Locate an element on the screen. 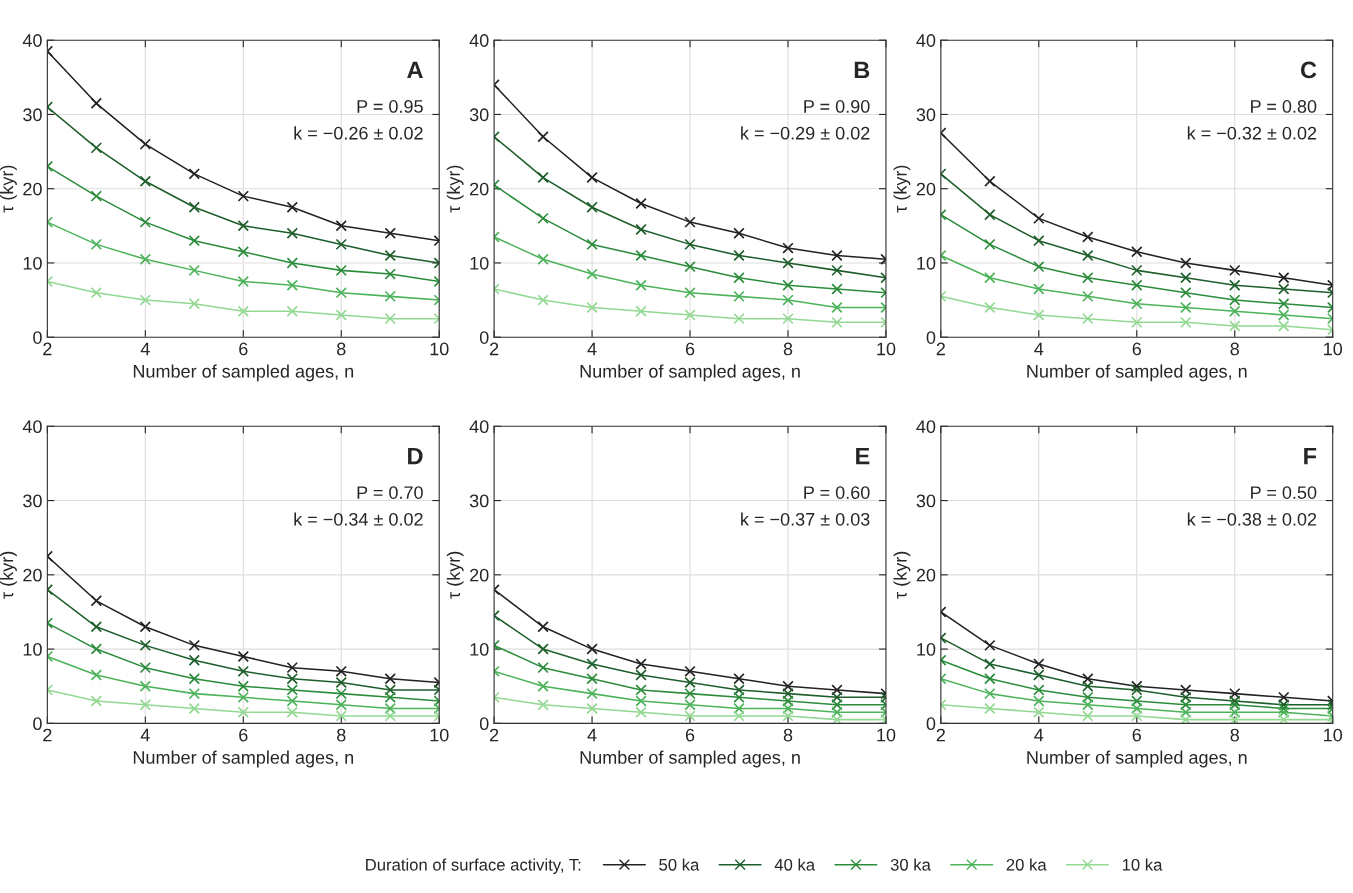 The width and height of the screenshot is (1353, 893). text: B is located at coordinates (862, 70).